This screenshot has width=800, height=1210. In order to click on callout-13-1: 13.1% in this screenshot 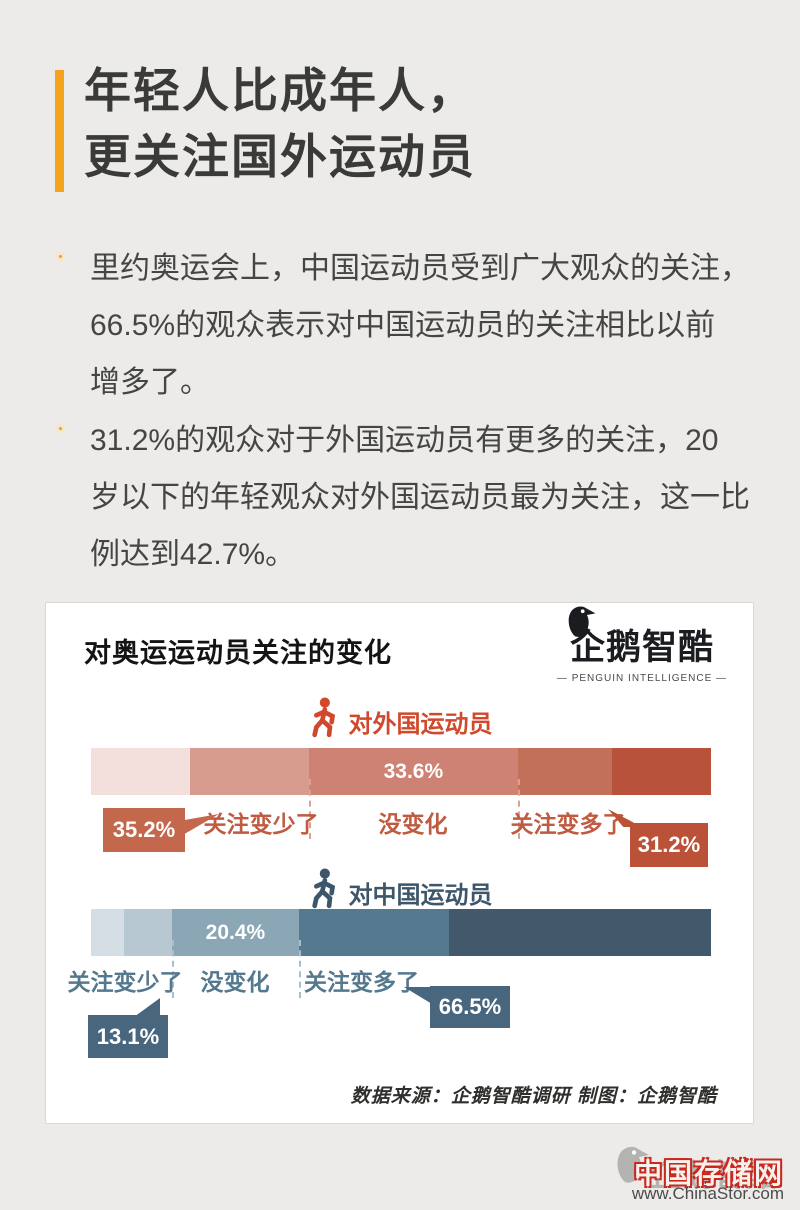, I will do `click(128, 1028)`.